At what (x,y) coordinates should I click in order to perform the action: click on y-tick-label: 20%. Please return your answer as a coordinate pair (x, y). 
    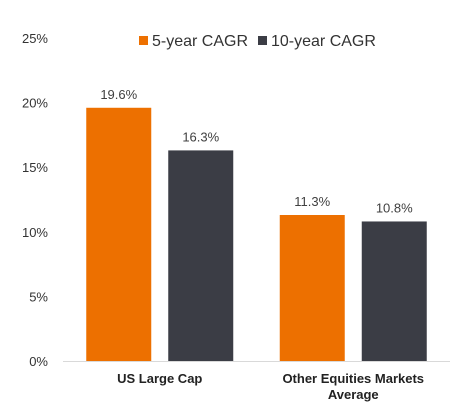
    Looking at the image, I should click on (35, 103).